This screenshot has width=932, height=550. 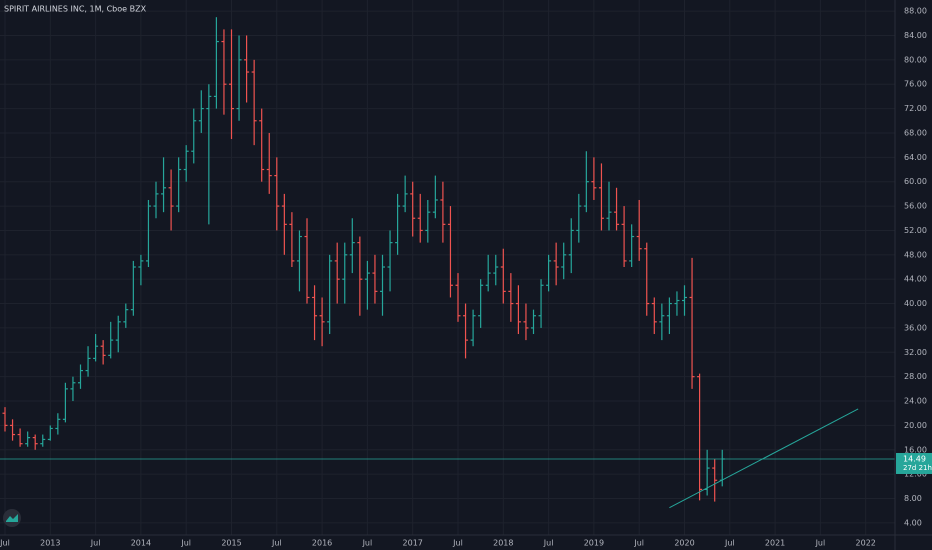 What do you see at coordinates (913, 522) in the screenshot?
I see `y-tick-label: 4.00` at bounding box center [913, 522].